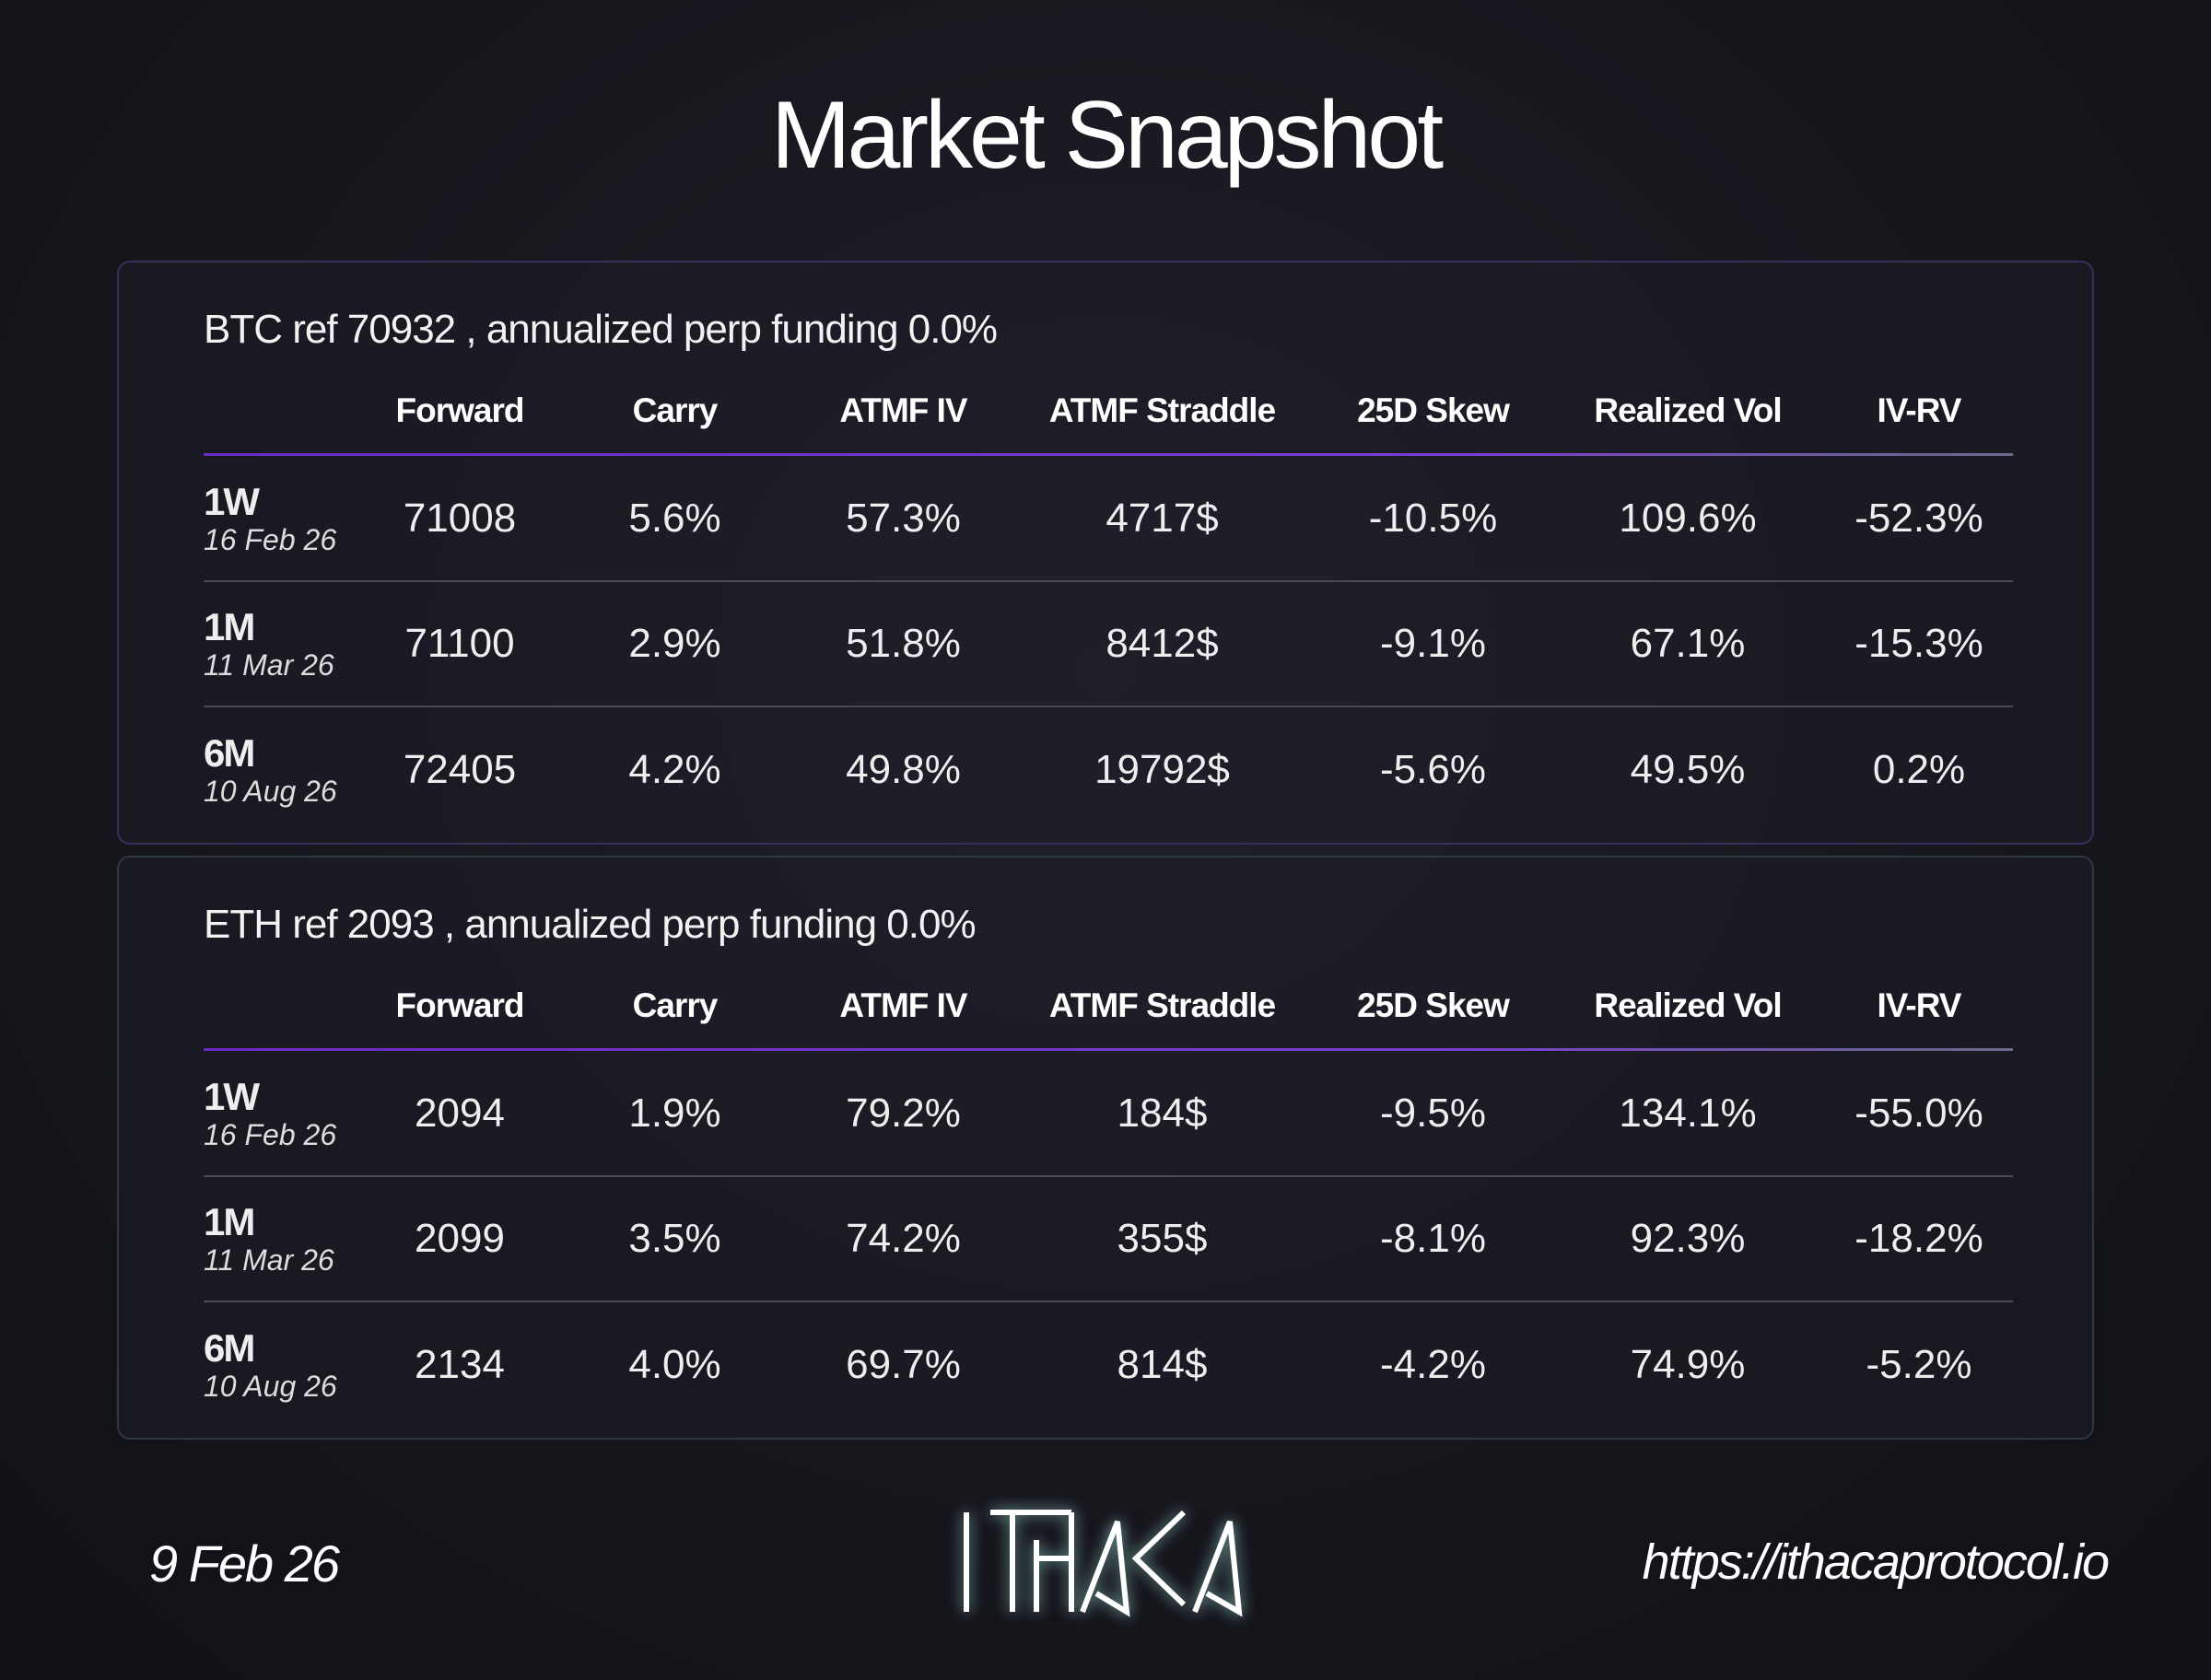 The width and height of the screenshot is (2211, 1680). I want to click on cell-value: 355$, so click(1162, 1238).